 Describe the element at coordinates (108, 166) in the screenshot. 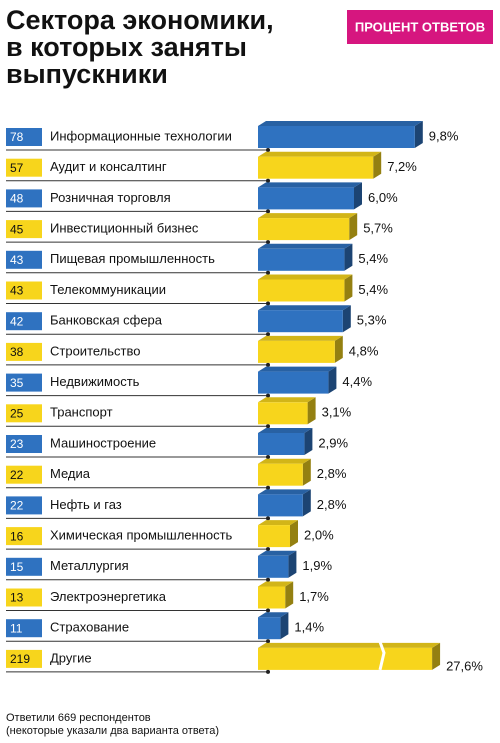

I see `category-label: Аудит и консалтинг` at that location.